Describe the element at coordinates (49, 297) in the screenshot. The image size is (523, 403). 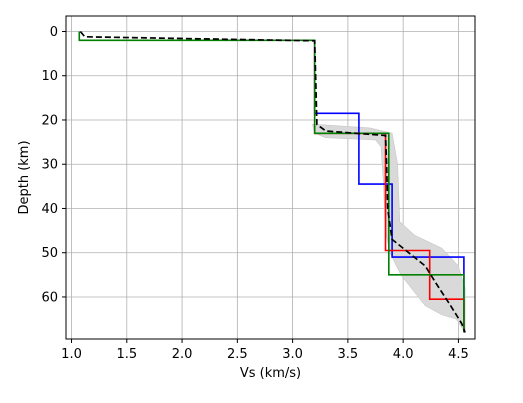
I see `y-tick-label: 60` at that location.